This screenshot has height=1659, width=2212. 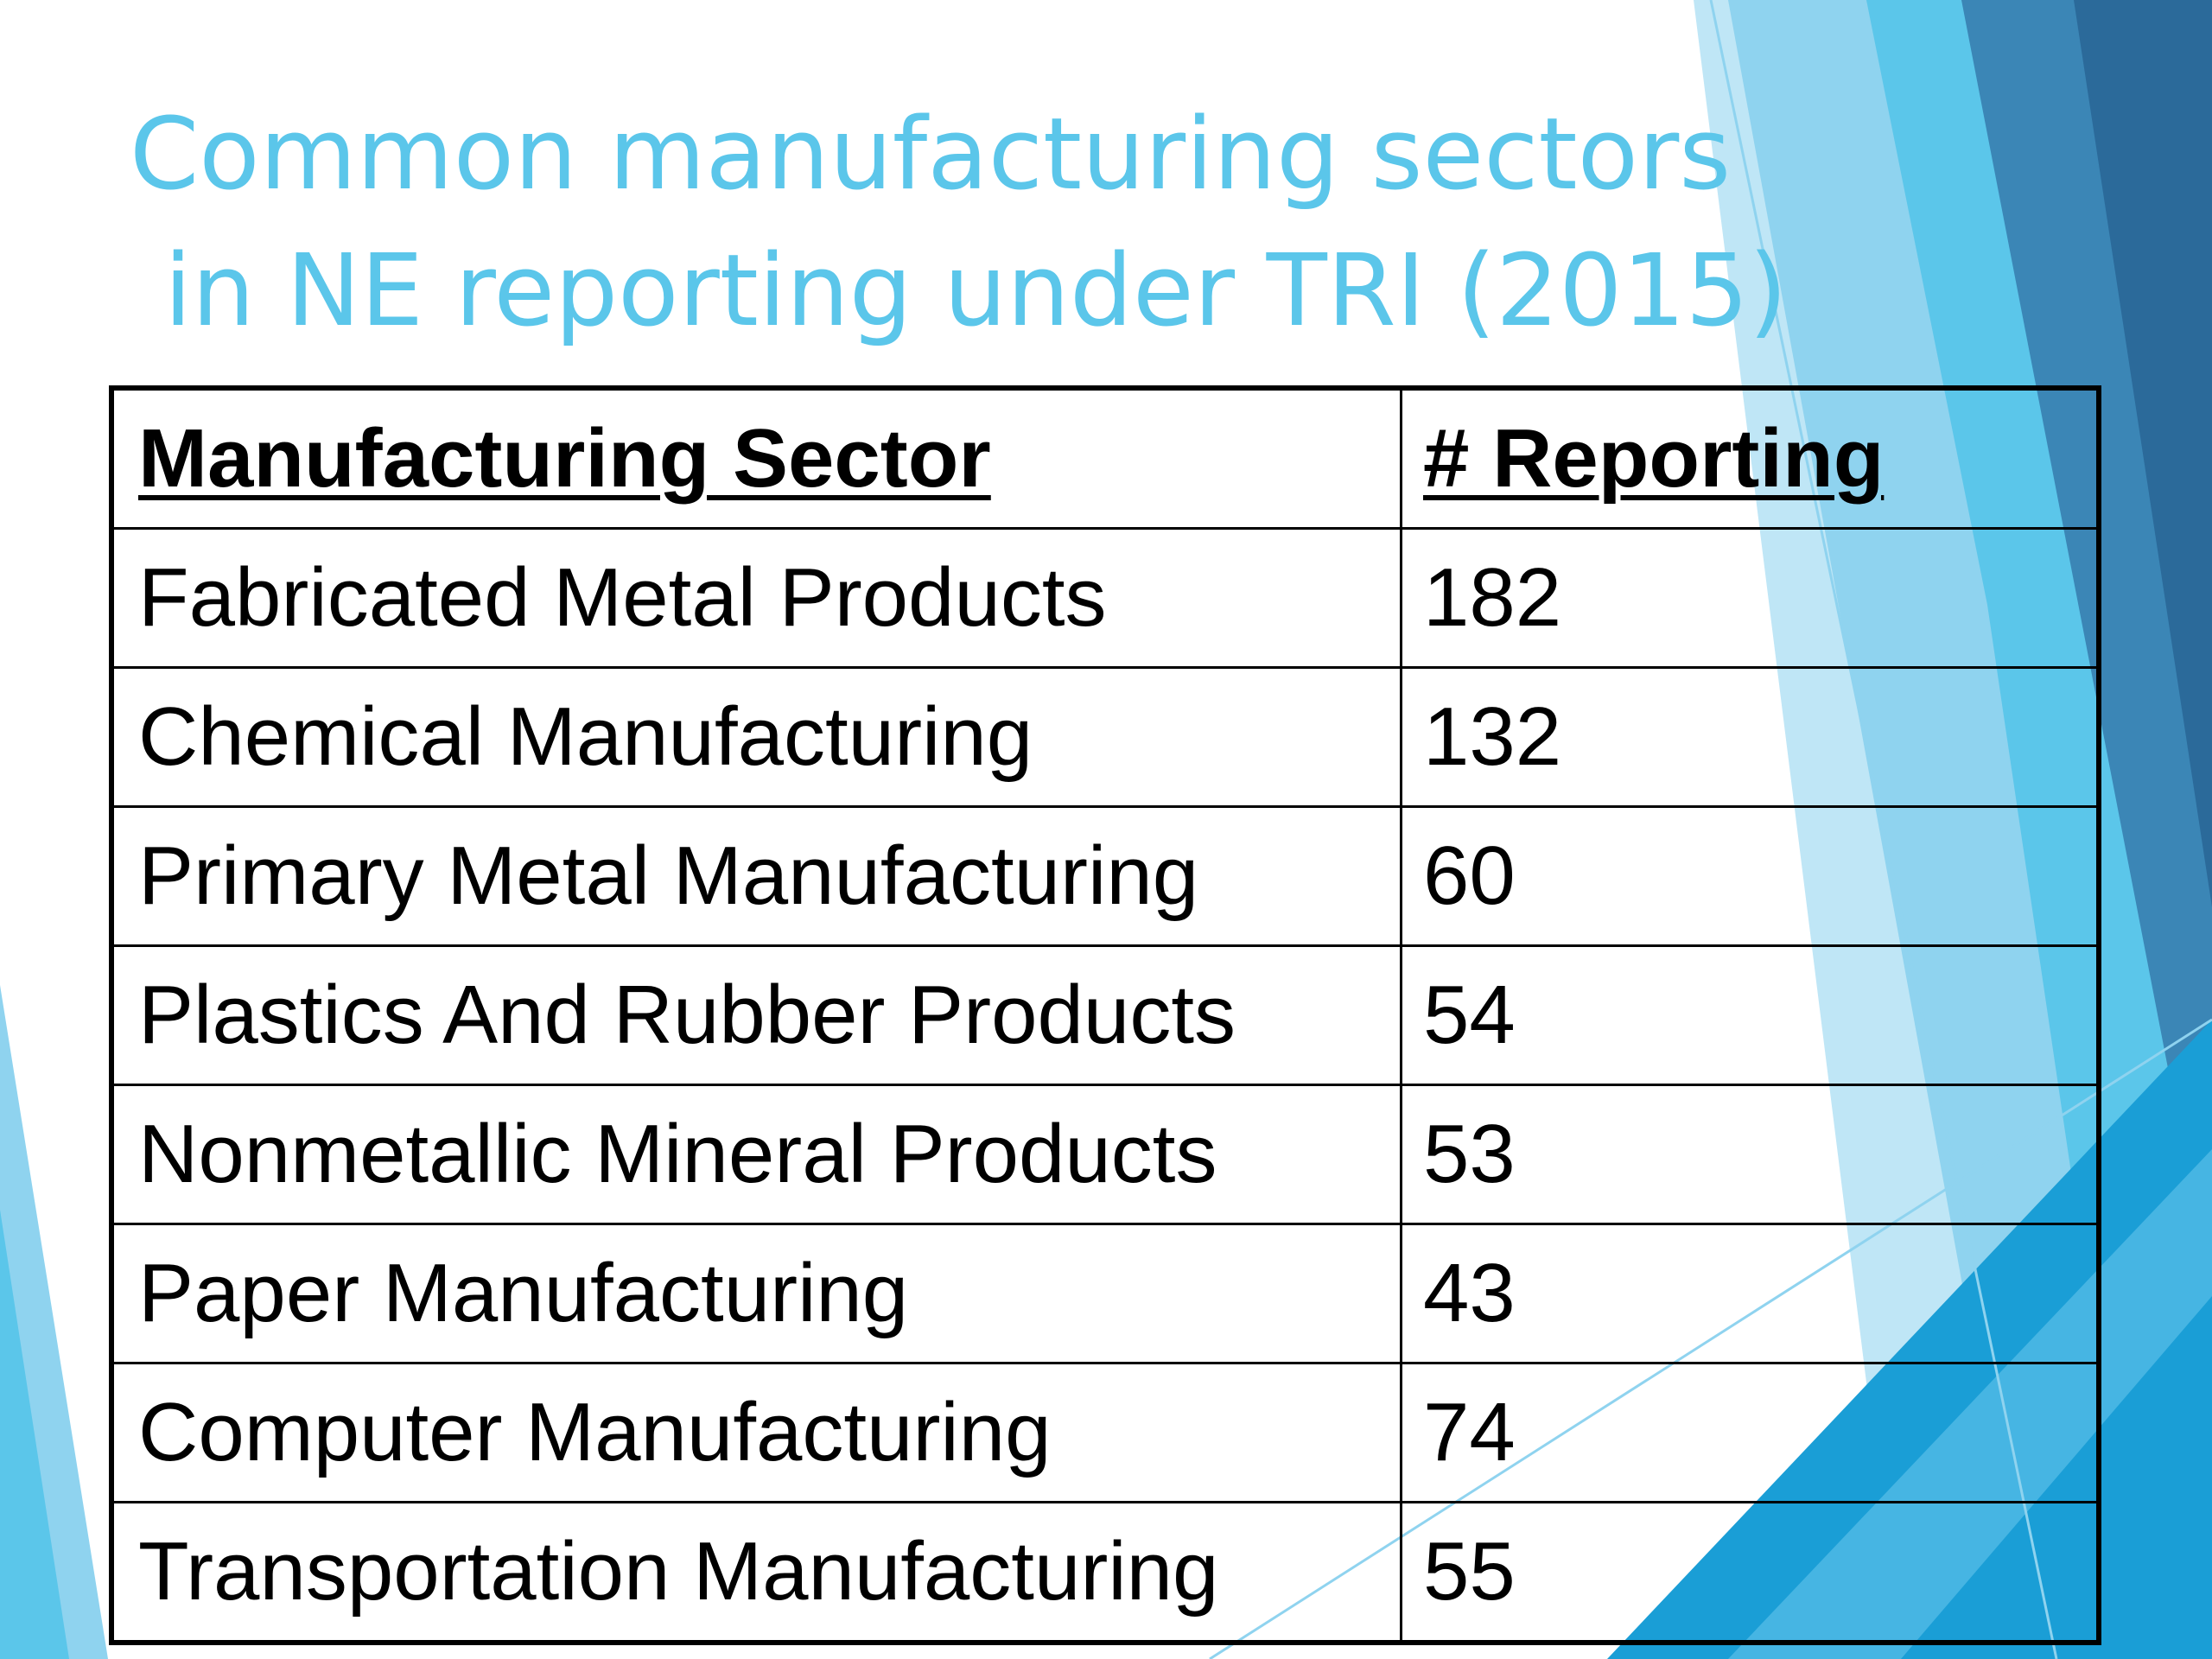 I want to click on count-cell: 55, so click(x=1750, y=1572).